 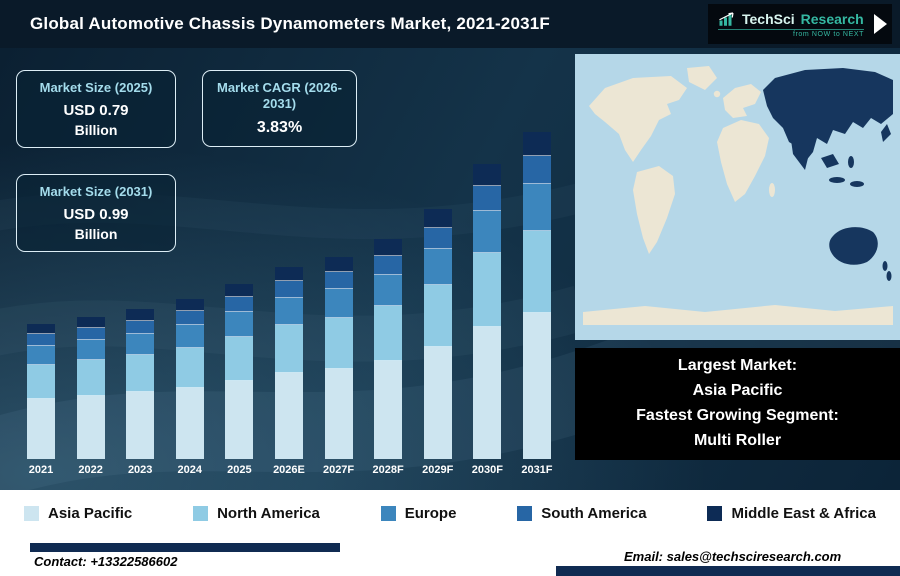 I want to click on logo-brand-secondary: Research, so click(x=832, y=18).